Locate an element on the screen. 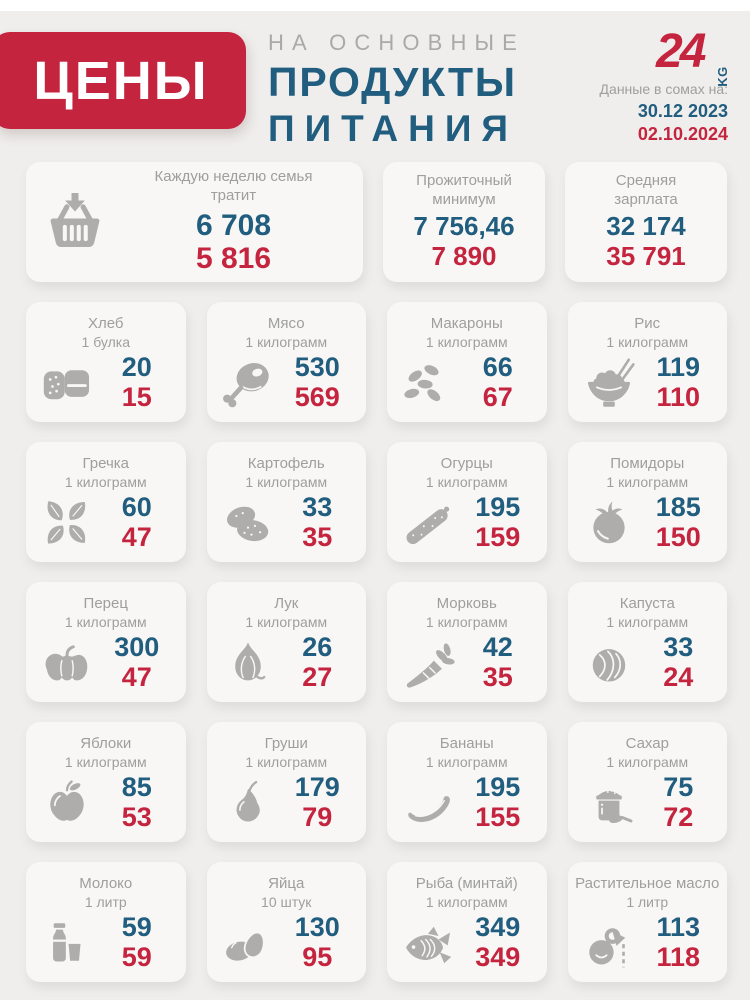 Image resolution: width=750 pixels, height=1000 pixels. product-card: Яблоки 1 килограмм 85 53 is located at coordinates (106, 782).